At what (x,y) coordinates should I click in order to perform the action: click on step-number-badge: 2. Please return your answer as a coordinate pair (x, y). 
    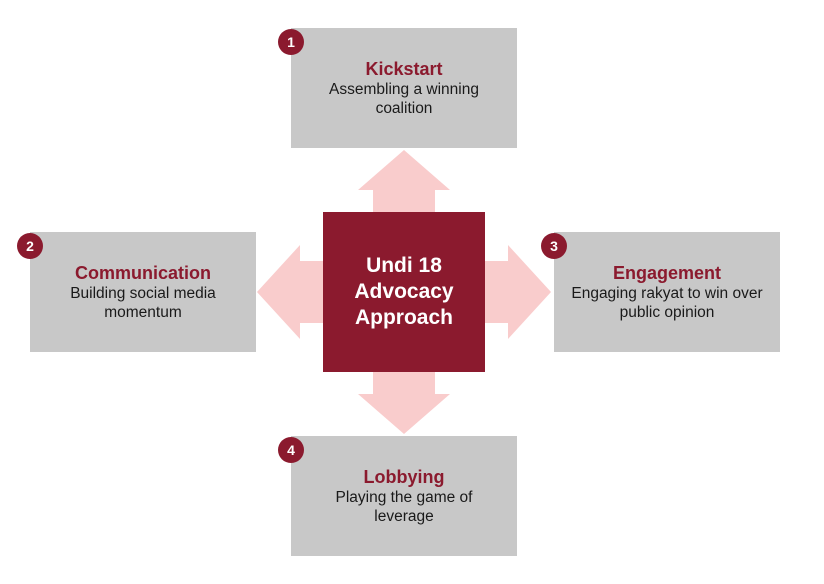
    Looking at the image, I should click on (30, 246).